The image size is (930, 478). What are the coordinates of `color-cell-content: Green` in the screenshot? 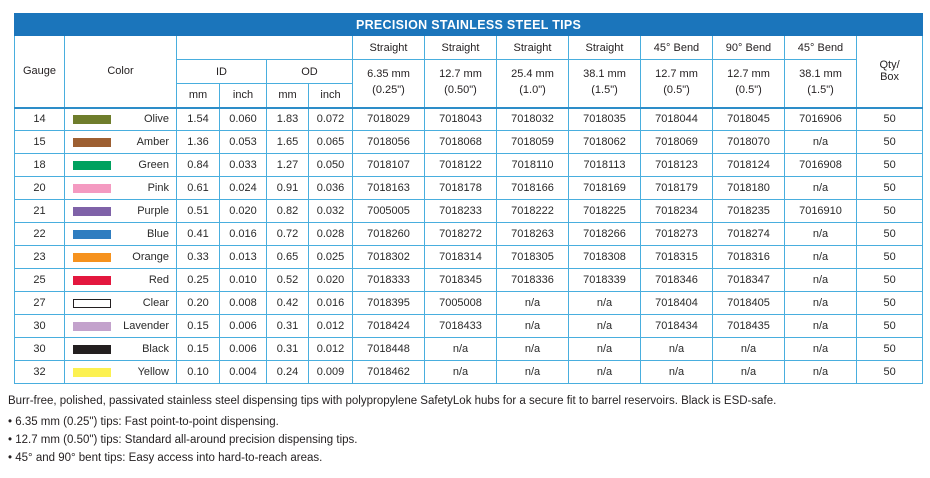 It's located at (120, 165).